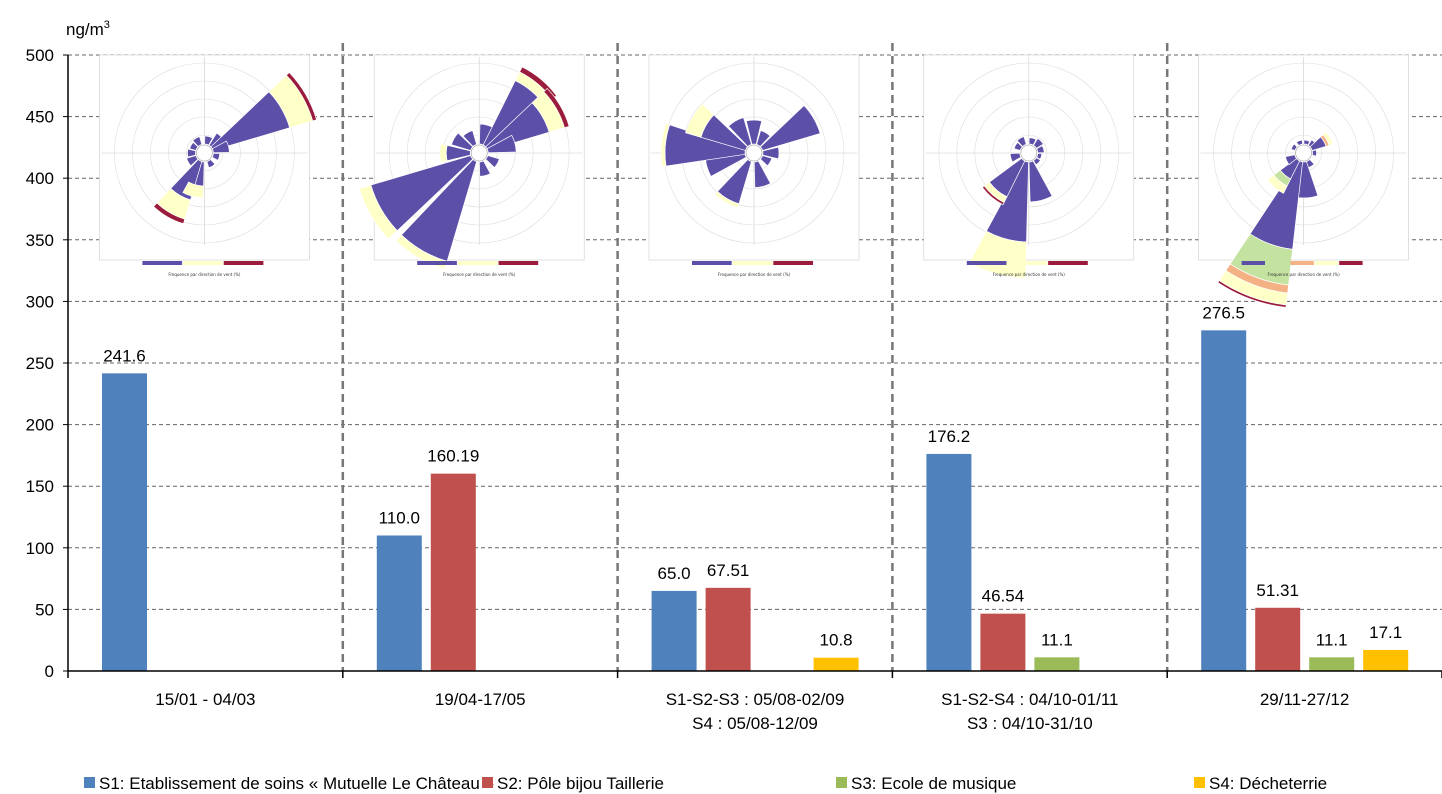  I want to click on data-label: 110.0, so click(399, 517).